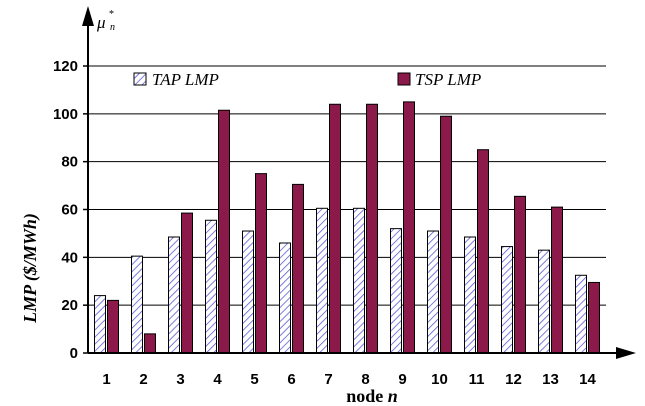 The image size is (645, 406). What do you see at coordinates (550, 379) in the screenshot?
I see `x-tick-label: 13` at bounding box center [550, 379].